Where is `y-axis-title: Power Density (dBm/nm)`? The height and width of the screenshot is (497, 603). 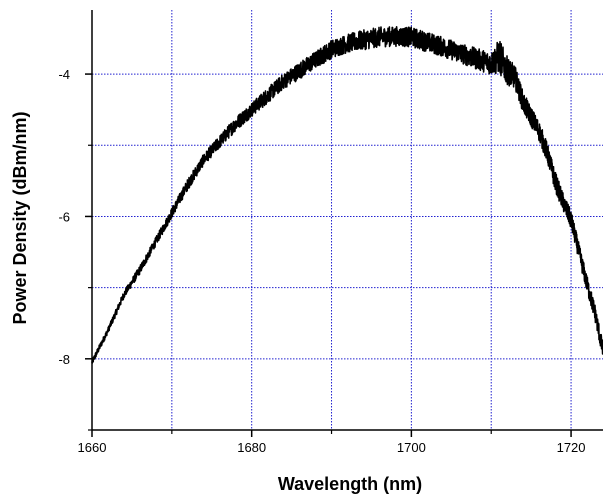
y-axis-title: Power Density (dBm/nm) is located at coordinates (20, 217).